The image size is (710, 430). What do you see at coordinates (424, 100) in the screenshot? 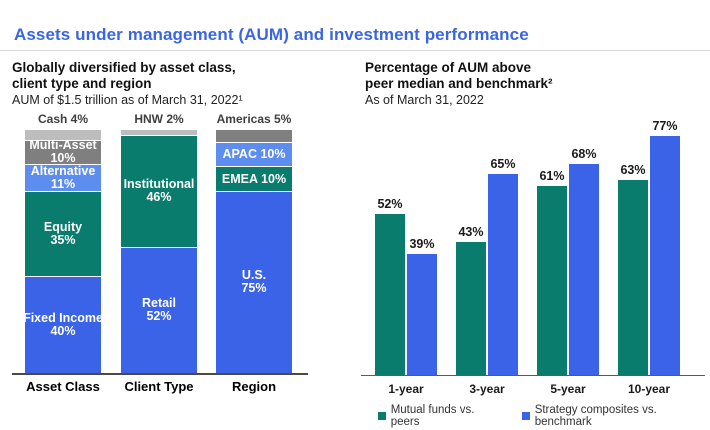
I see `right-chart-subtitle: As of March 31, 2022` at bounding box center [424, 100].